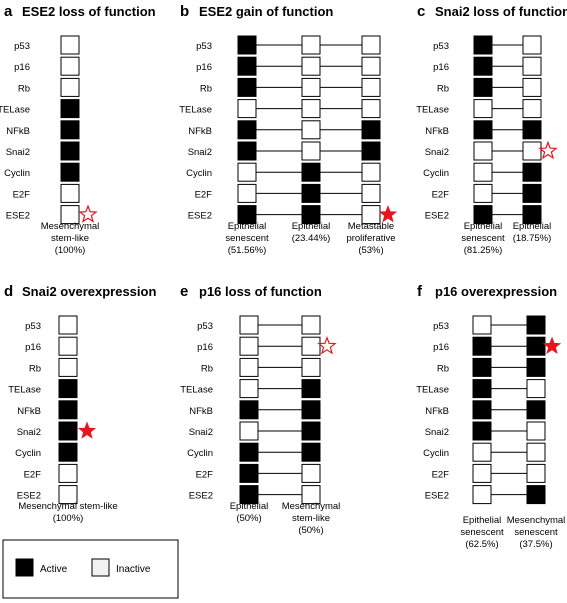  Describe the element at coordinates (70, 66) in the screenshot. I see `state-box-p16-inactive` at that location.